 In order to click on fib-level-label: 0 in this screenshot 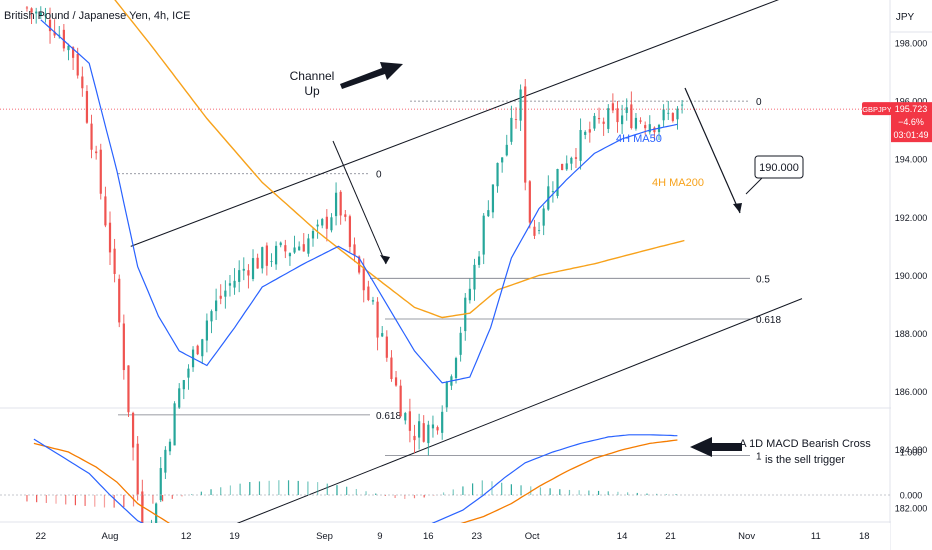, I will do `click(759, 102)`.